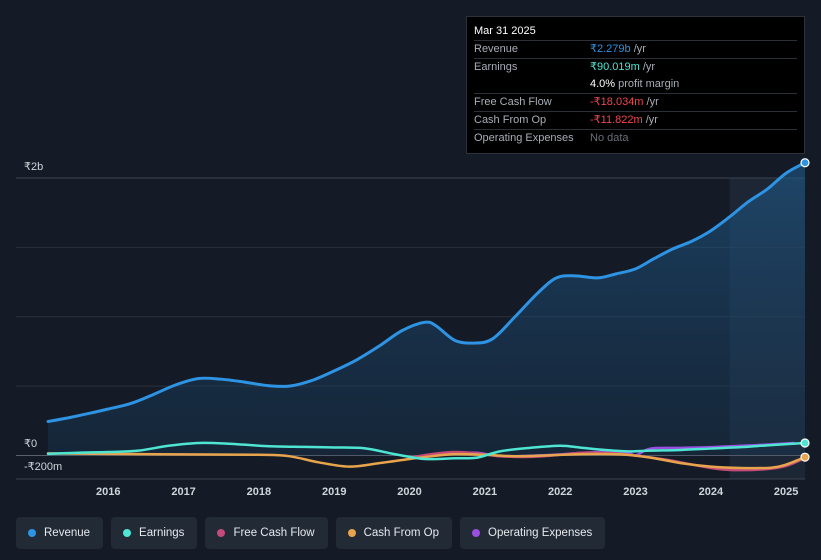  I want to click on tooltip-value: -₹11.822m, so click(616, 120).